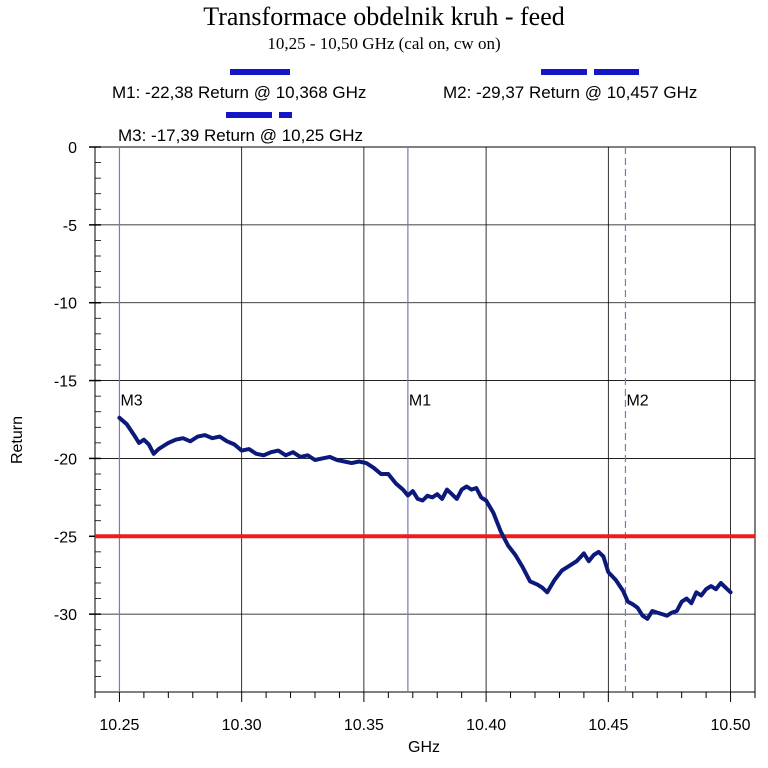 This screenshot has width=768, height=768. I want to click on x-tick-label: 10.25, so click(119, 725).